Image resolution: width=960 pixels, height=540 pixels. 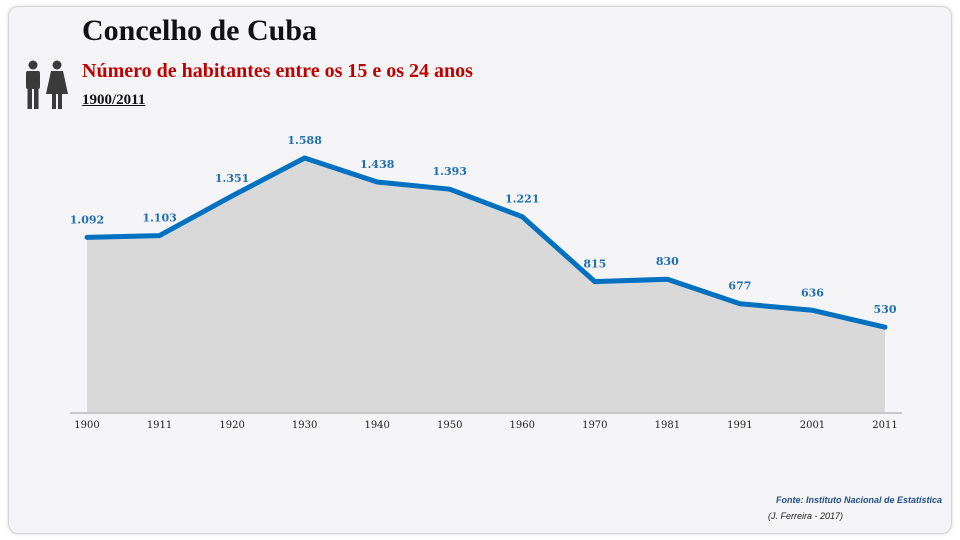 I want to click on x-tick-label: 1940, so click(x=376, y=425).